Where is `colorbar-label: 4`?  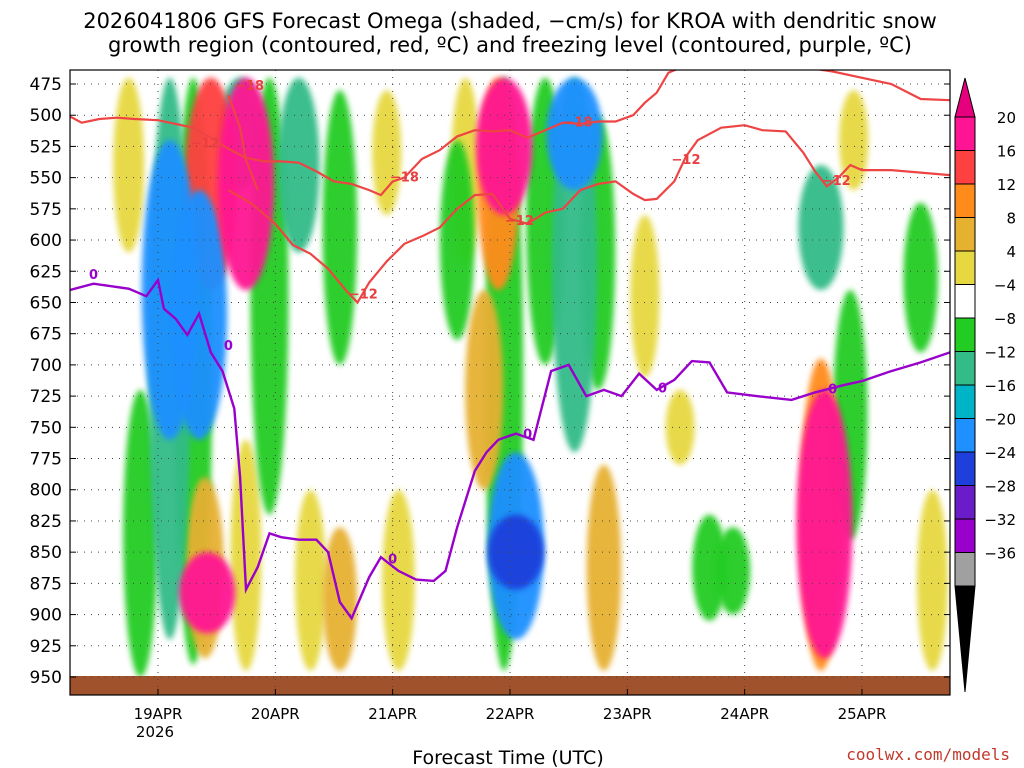 colorbar-label: 4 is located at coordinates (1011, 252).